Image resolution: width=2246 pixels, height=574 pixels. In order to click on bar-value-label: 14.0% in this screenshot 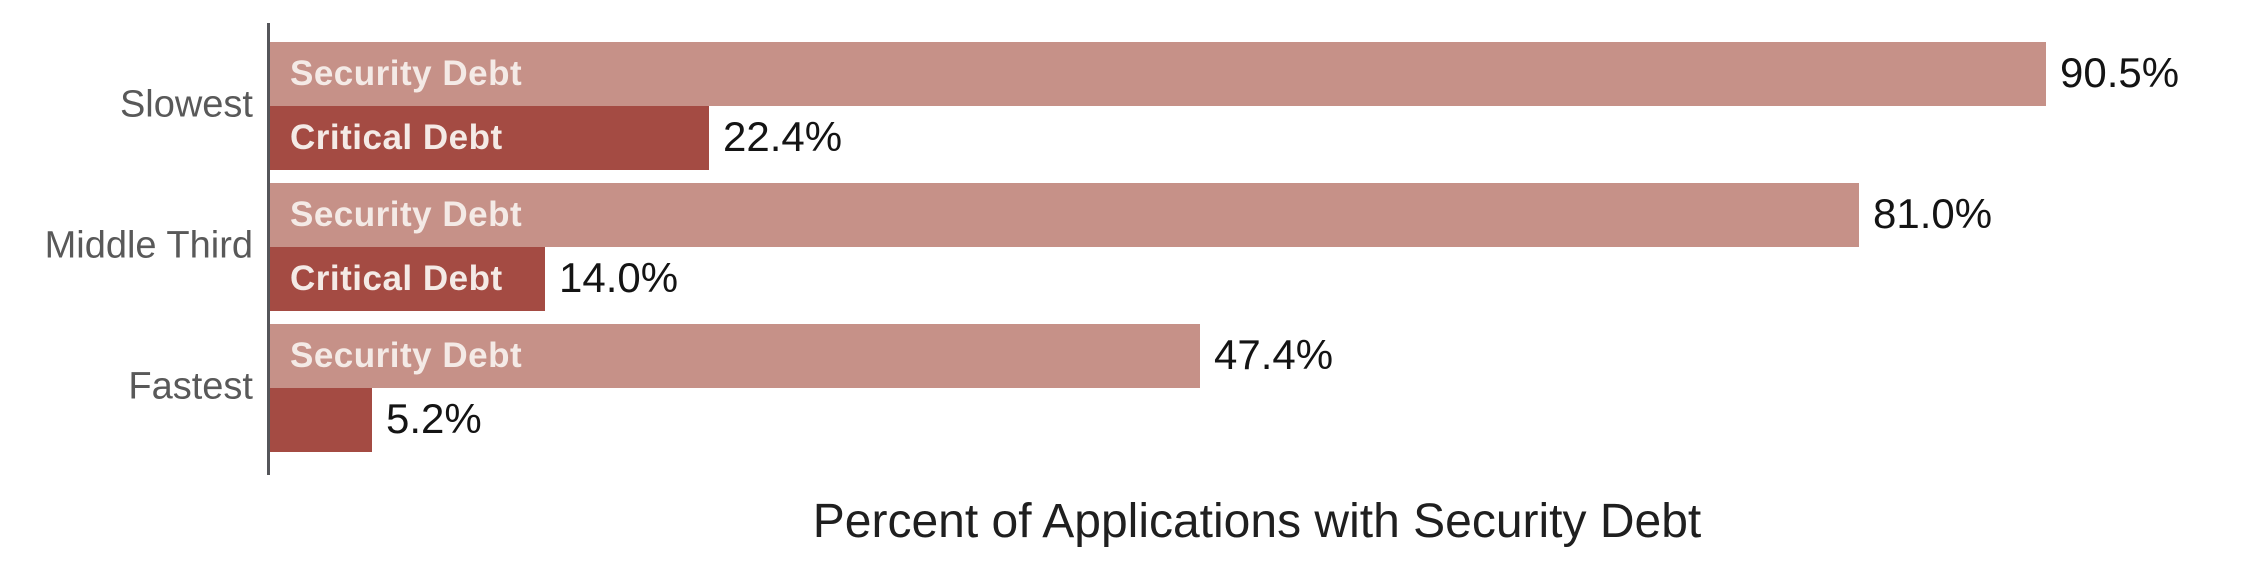, I will do `click(619, 278)`.